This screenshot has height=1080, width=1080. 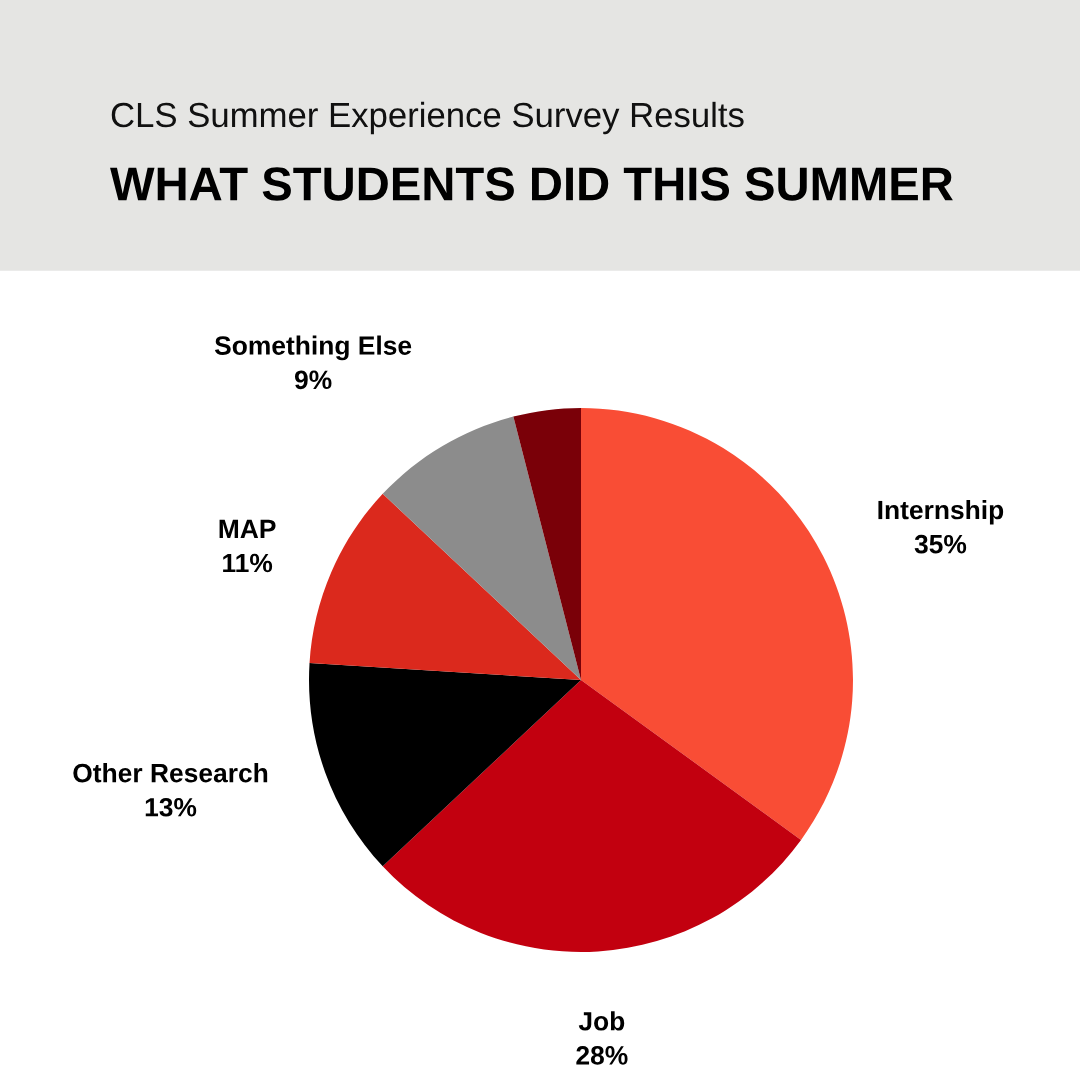 What do you see at coordinates (601, 1021) in the screenshot?
I see `slice-label: Job` at bounding box center [601, 1021].